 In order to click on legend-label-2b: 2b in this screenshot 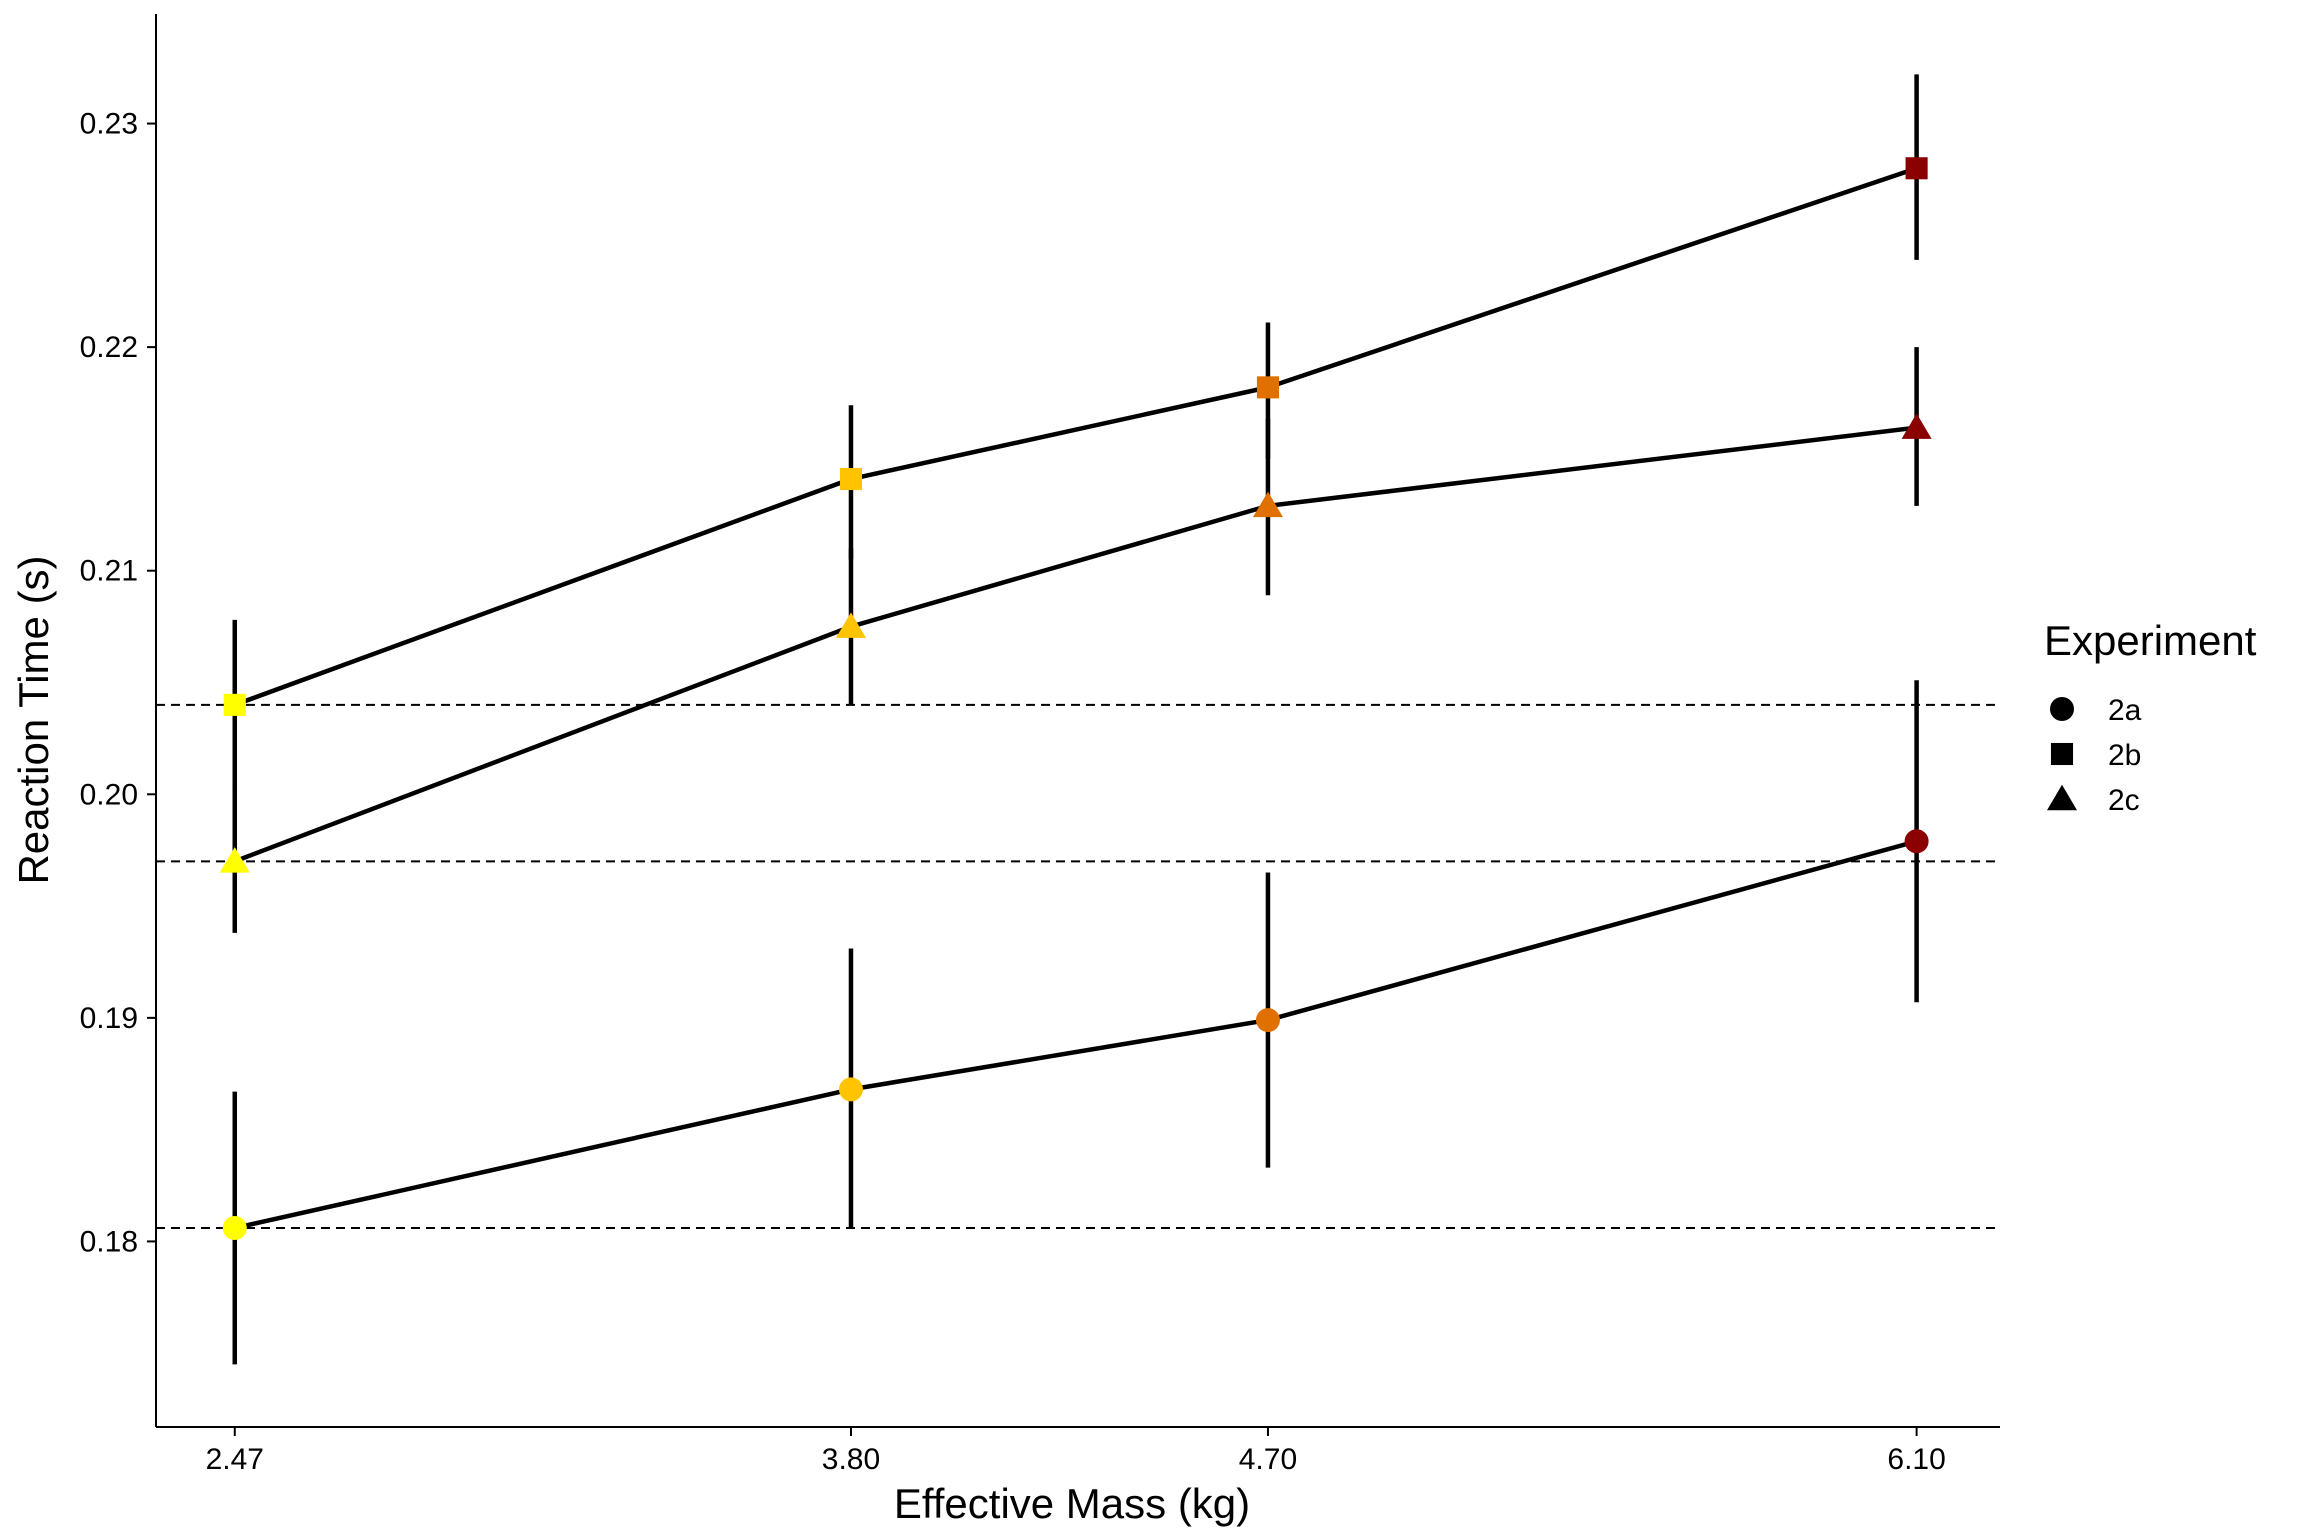, I will do `click(2124, 755)`.